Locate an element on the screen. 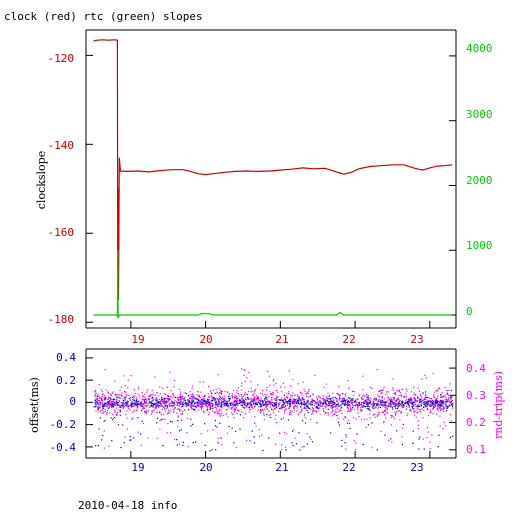 Image resolution: width=512 pixels, height=512 pixels. top-y2-tick-label: 4000 is located at coordinates (479, 48).